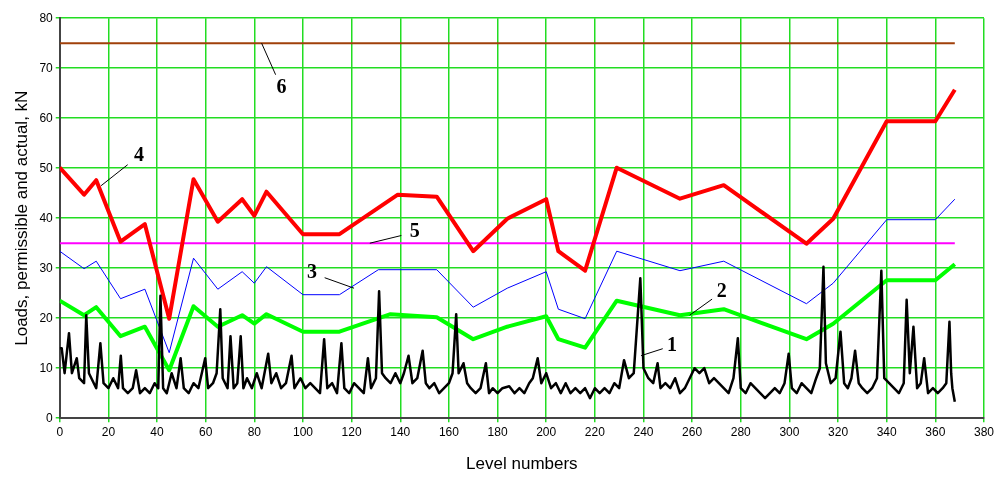 The height and width of the screenshot is (487, 1005). Describe the element at coordinates (741, 431) in the screenshot. I see `x-tick-label: 280` at that location.